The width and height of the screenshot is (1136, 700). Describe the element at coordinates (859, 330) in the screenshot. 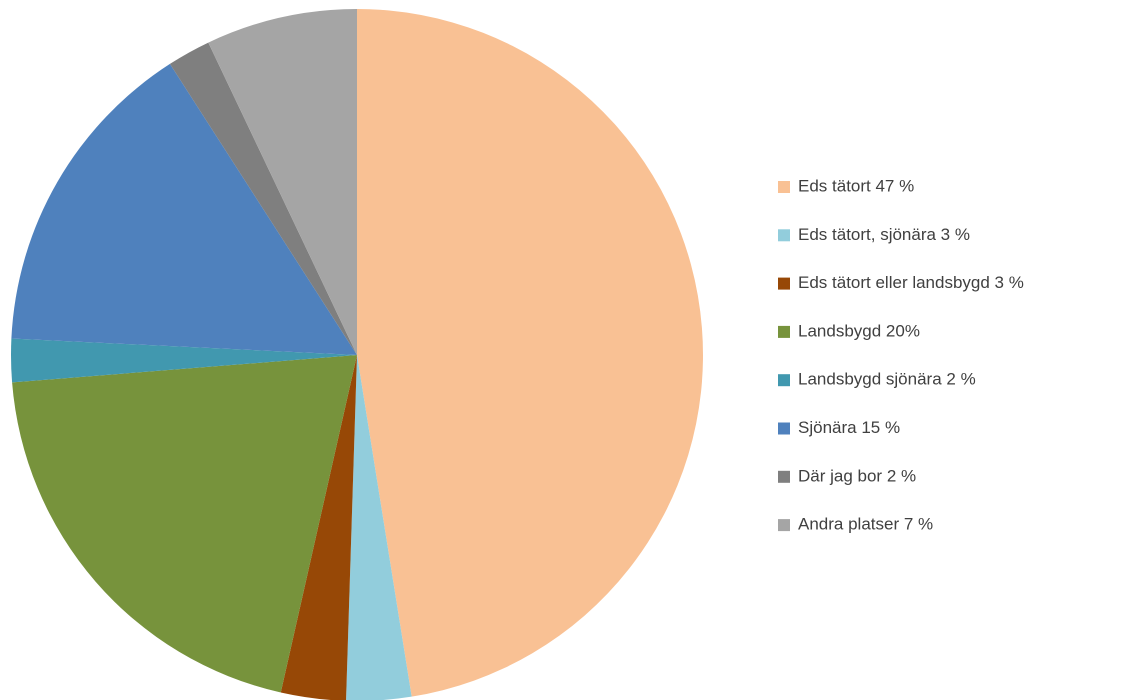

I see `legend-label: Landsbygd 20%` at that location.